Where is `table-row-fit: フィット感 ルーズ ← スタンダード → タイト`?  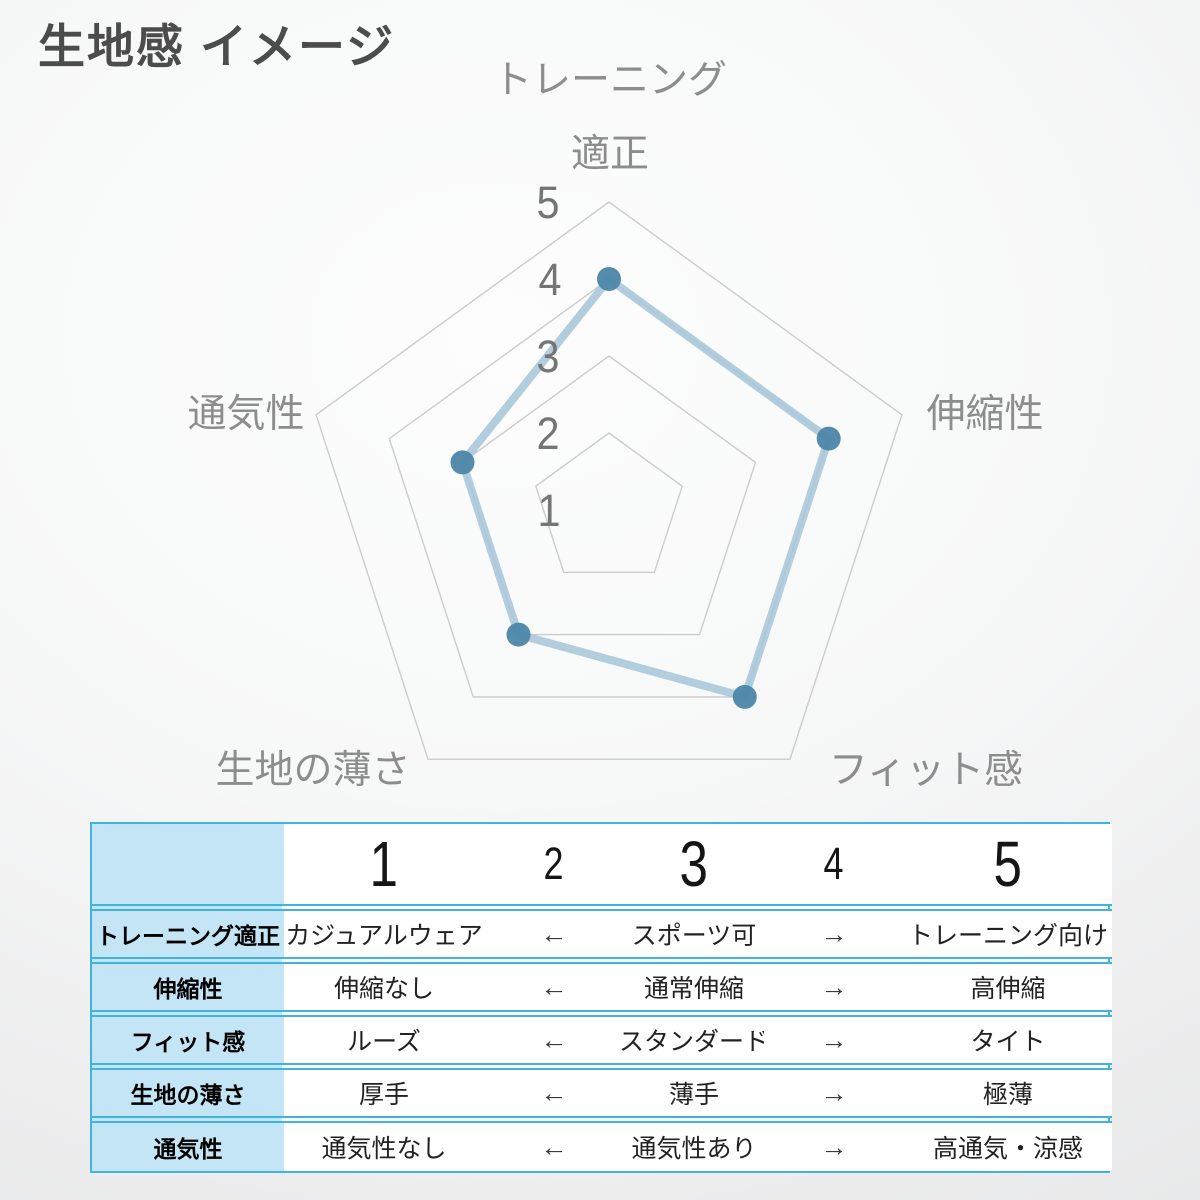
table-row-fit: フィット感 ルーズ ← スタンダード → タイト is located at coordinates (602, 1040).